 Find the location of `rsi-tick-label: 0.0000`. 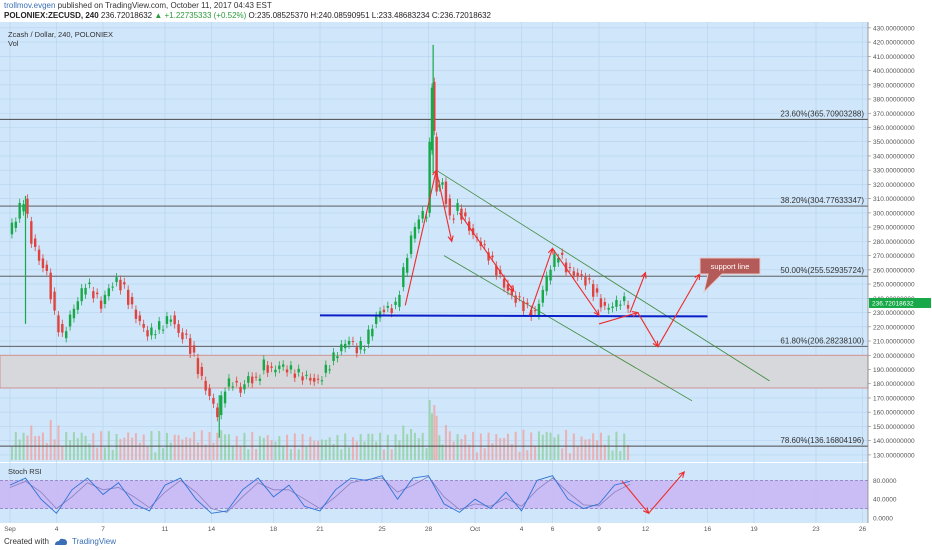

rsi-tick-label: 0.0000 is located at coordinates (883, 519).